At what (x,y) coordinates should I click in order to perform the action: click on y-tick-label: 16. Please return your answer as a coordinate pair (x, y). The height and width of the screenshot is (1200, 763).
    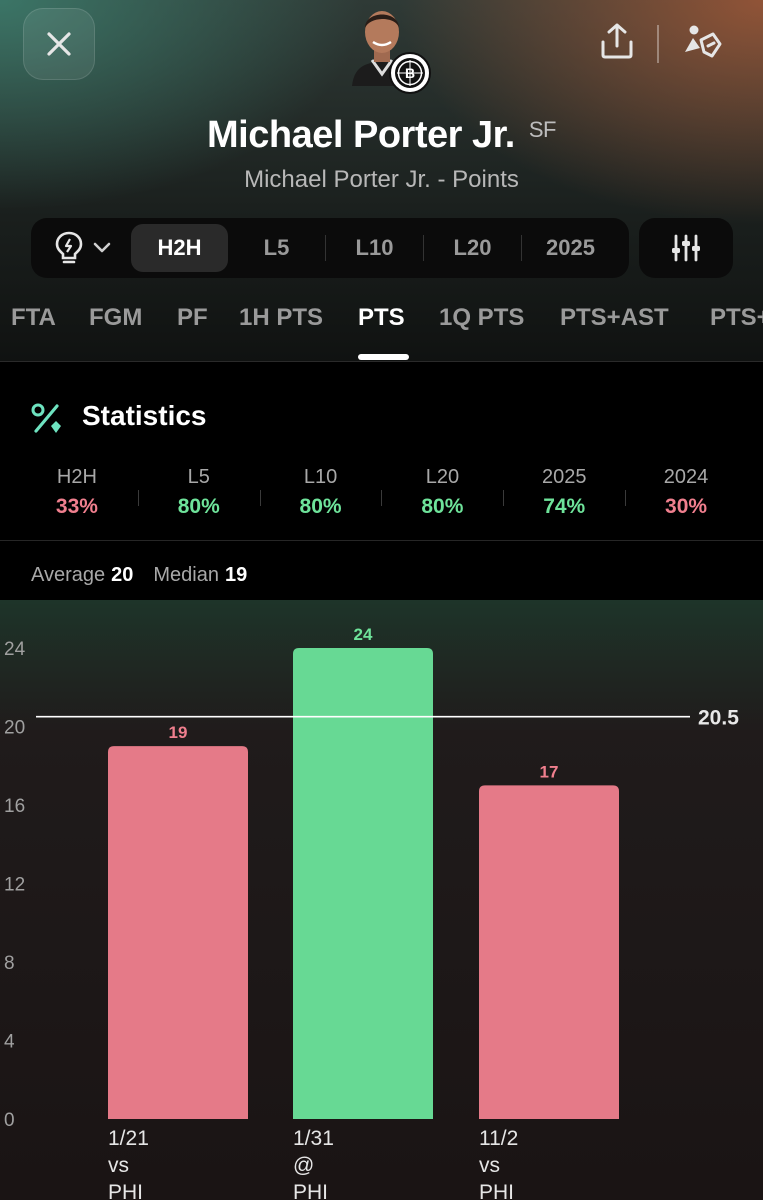
    Looking at the image, I should click on (14, 806).